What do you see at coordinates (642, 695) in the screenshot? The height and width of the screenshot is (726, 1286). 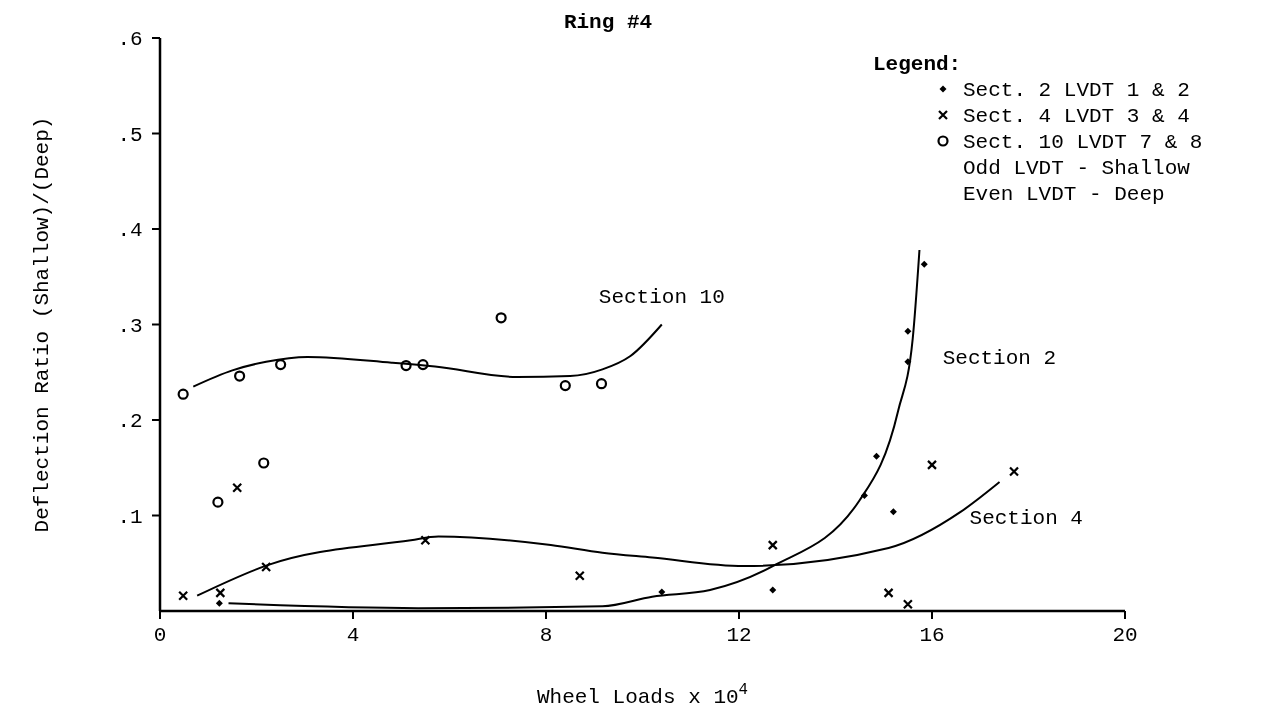 I see `x-axis-title: Wheel Loads x 10$^{4}$` at bounding box center [642, 695].